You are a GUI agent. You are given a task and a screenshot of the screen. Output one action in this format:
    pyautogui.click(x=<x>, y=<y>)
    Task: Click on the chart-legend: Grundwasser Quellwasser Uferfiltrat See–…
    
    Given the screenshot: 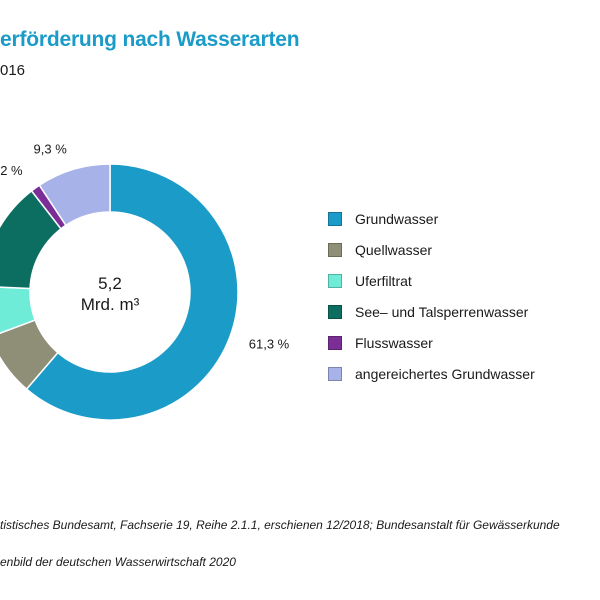 What is the action you would take?
    pyautogui.click(x=431, y=296)
    